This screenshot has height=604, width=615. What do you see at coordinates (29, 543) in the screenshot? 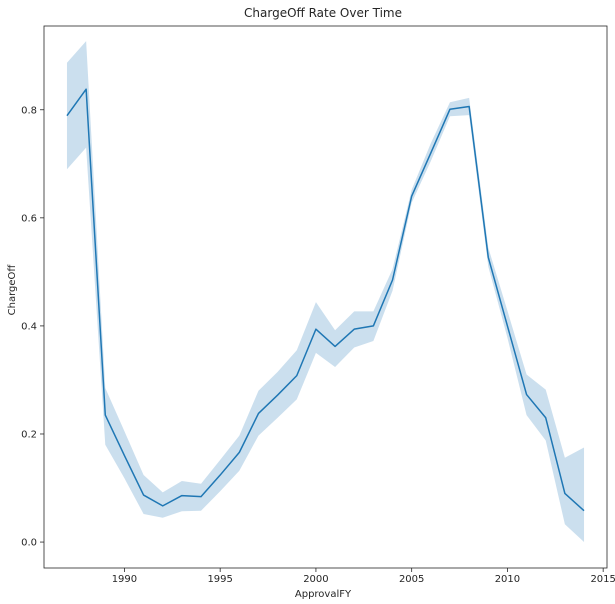
I see `y-tick-label: 0.0` at bounding box center [29, 543].